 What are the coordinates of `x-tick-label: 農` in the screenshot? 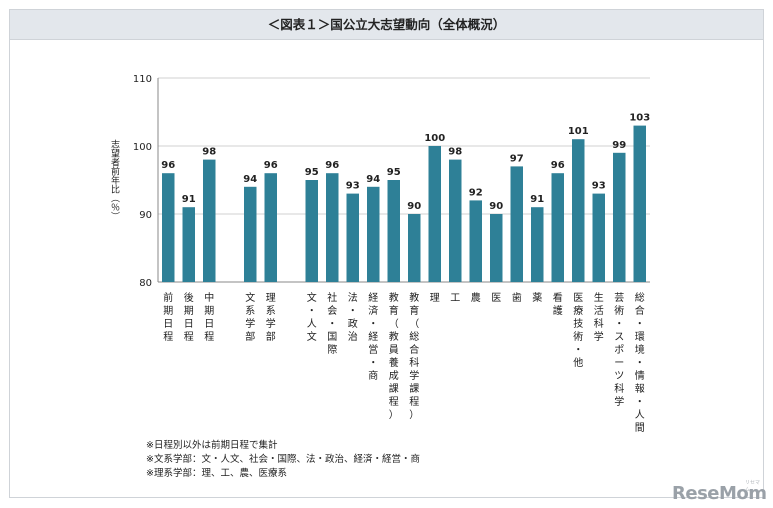 It's located at (476, 297).